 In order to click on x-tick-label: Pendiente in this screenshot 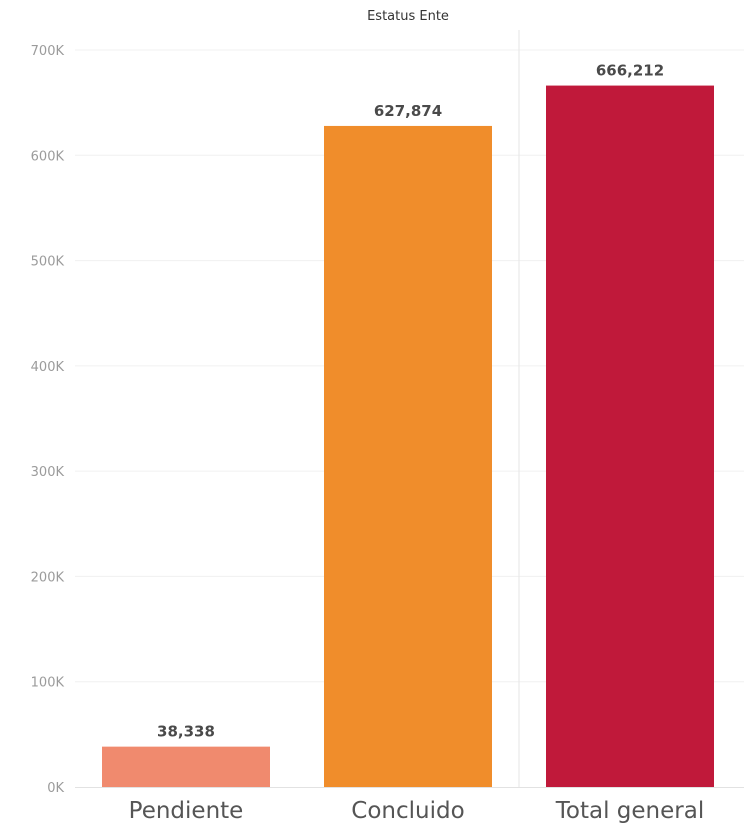, I will do `click(186, 811)`.